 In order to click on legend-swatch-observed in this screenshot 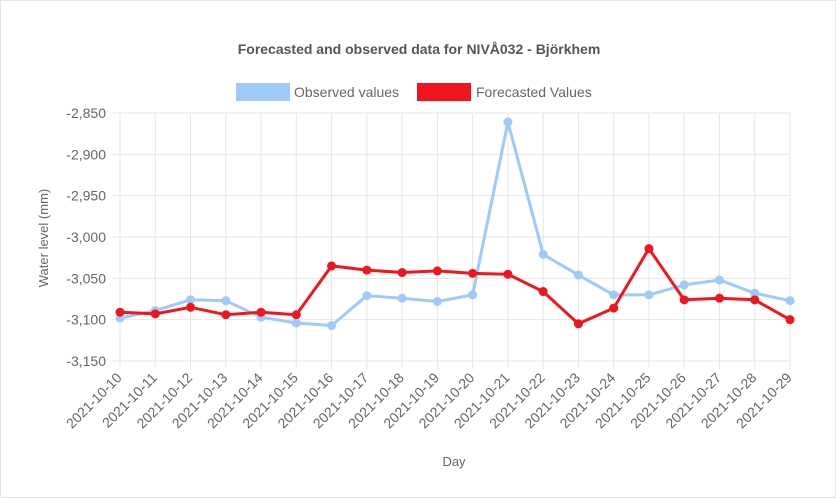, I will do `click(263, 92)`.